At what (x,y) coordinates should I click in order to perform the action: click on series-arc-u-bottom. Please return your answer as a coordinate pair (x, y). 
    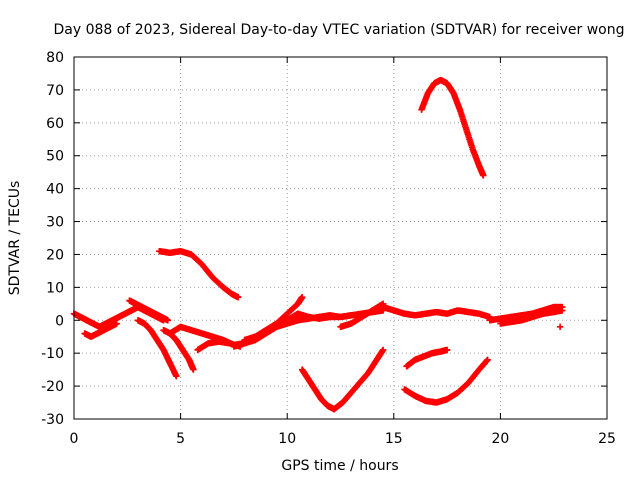
    Looking at the image, I should click on (446, 381).